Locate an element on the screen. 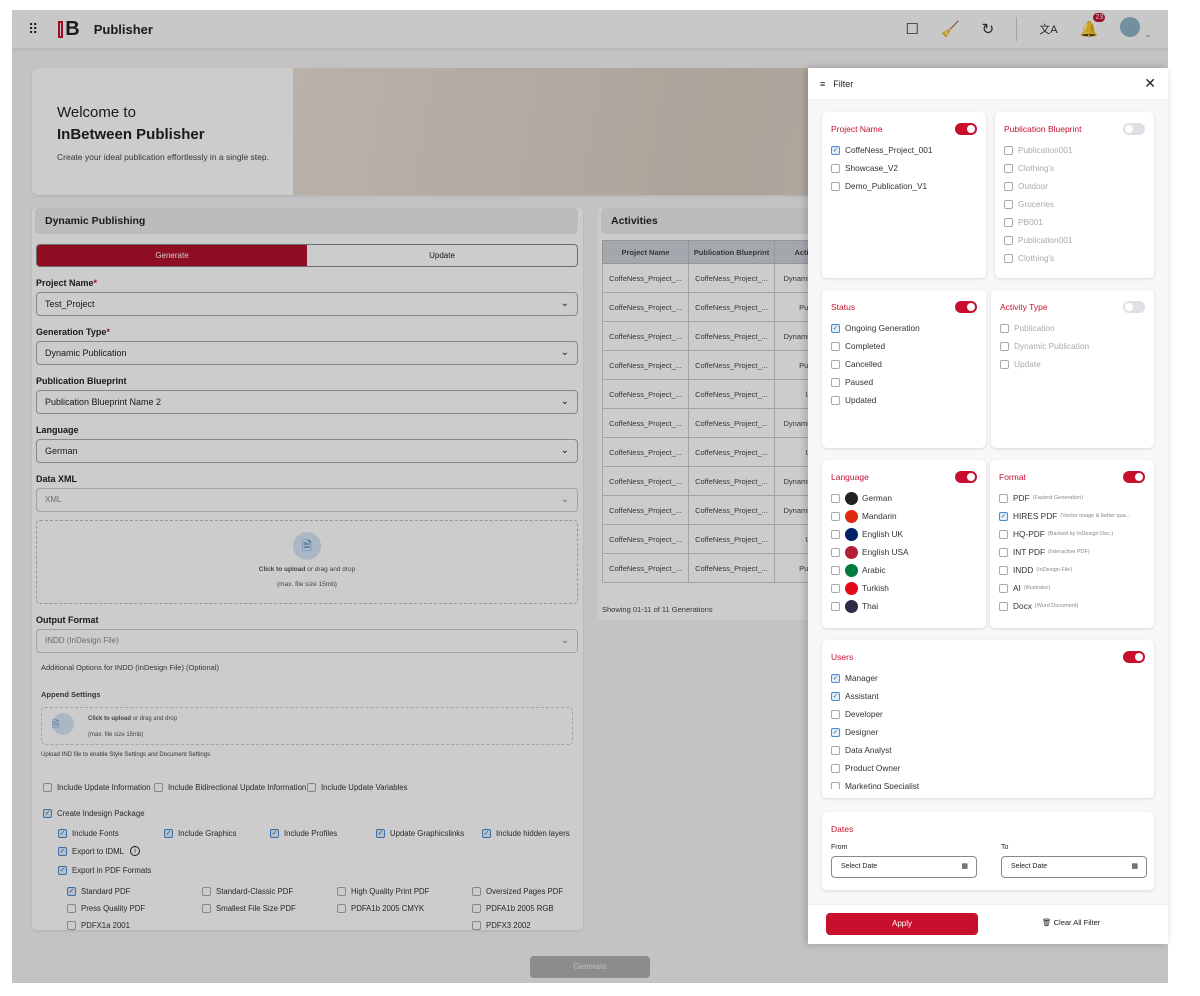  filter-option: Groceries is located at coordinates (1074, 204).